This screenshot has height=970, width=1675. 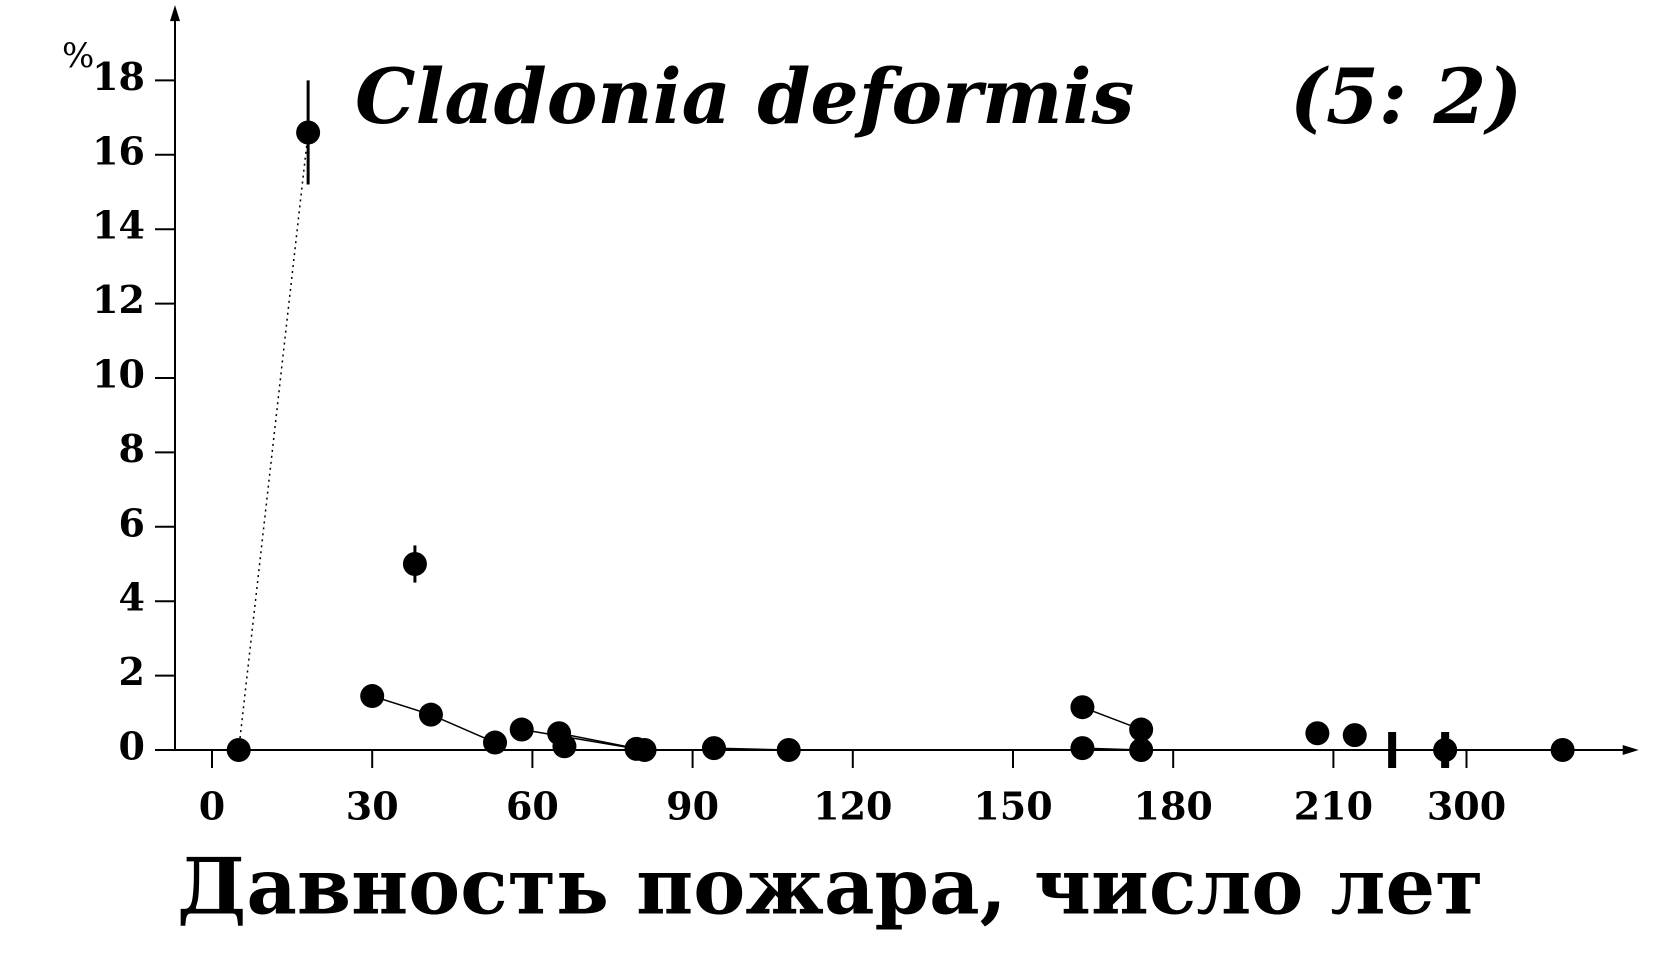 What do you see at coordinates (1173, 806) in the screenshot?
I see `x-tick-label: 180` at bounding box center [1173, 806].